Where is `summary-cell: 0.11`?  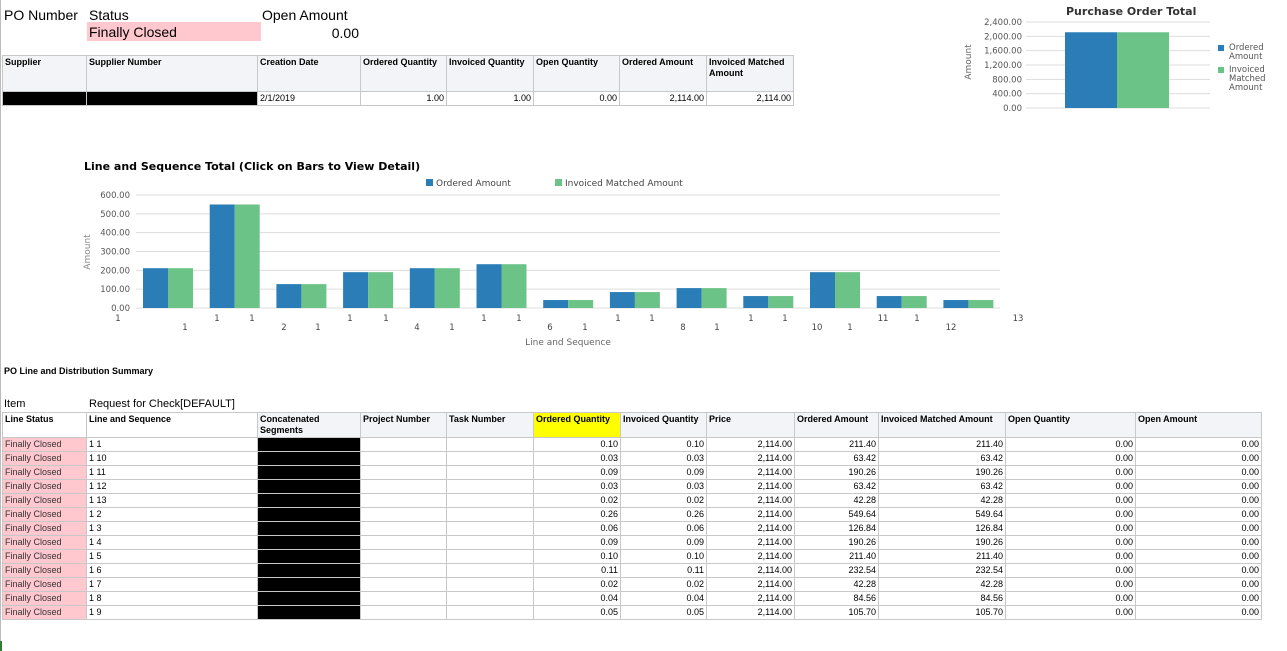 summary-cell: 0.11 is located at coordinates (577, 570).